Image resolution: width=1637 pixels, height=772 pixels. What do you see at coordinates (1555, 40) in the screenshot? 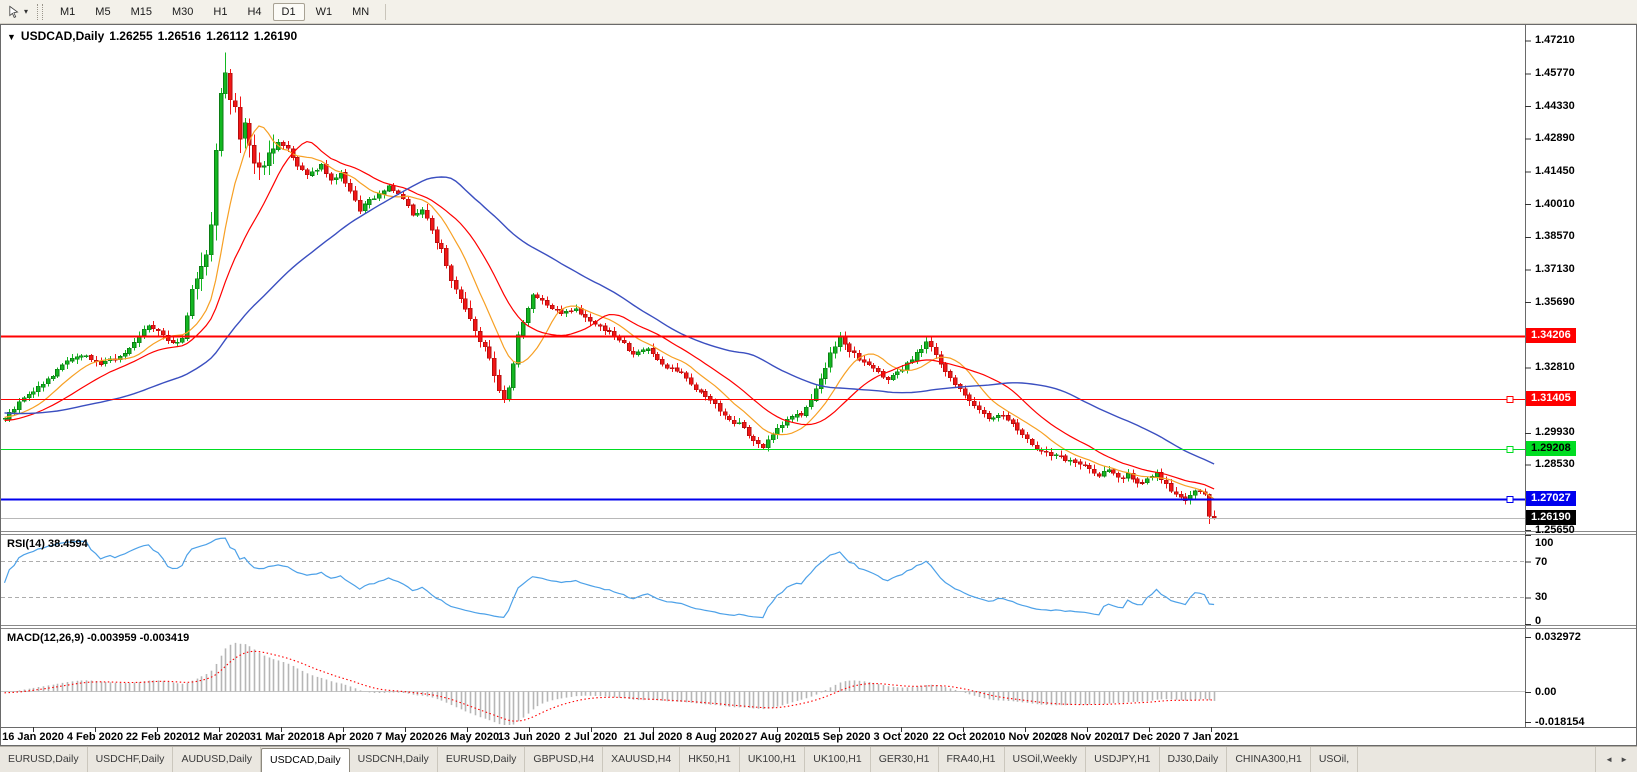
I see `price-tick-label: 1.47210` at bounding box center [1555, 40].